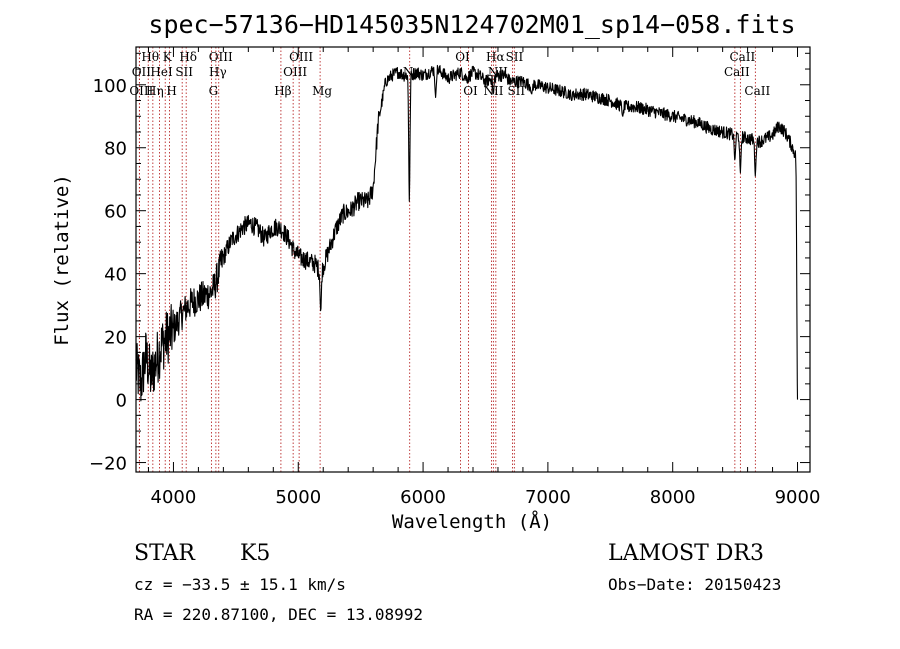  What do you see at coordinates (218, 72) in the screenshot?
I see `spectral-line-label: Hγ` at bounding box center [218, 72].